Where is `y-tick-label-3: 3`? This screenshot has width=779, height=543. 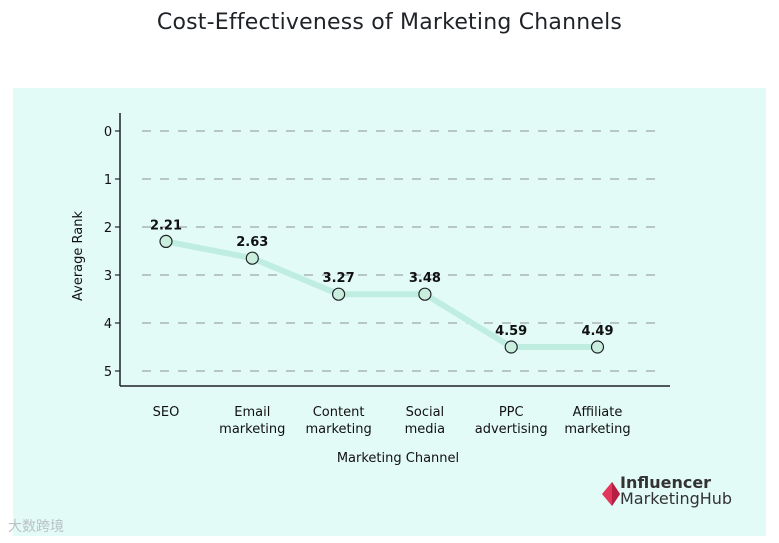 y-tick-label-3: 3 is located at coordinates (108, 276).